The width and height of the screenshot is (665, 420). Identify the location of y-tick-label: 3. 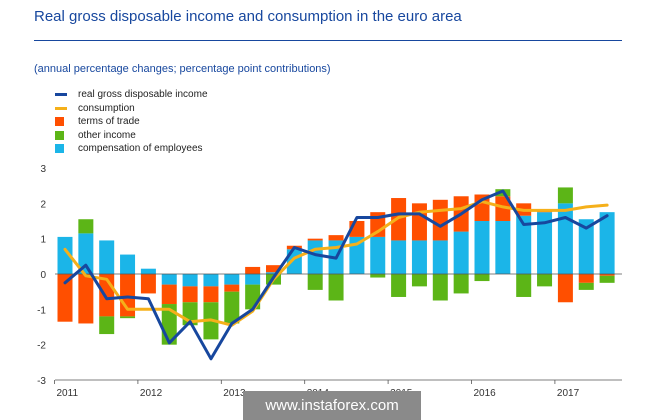
(43, 169).